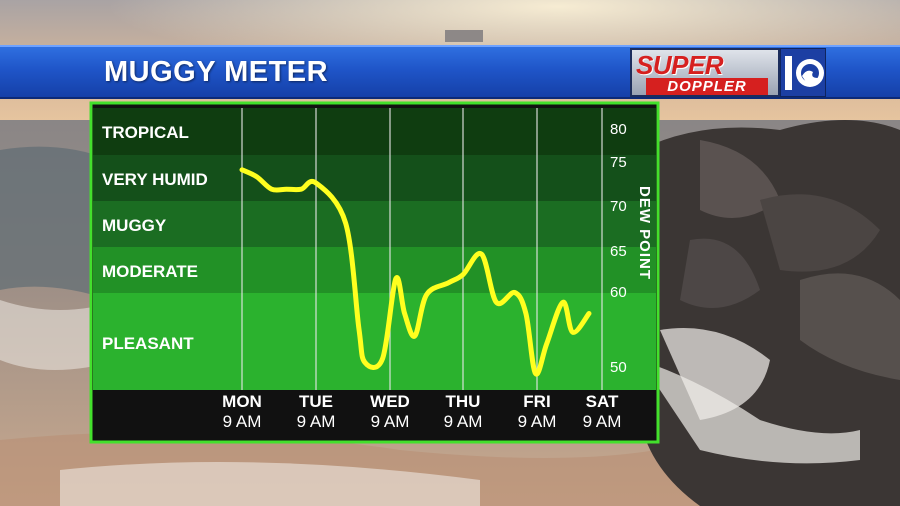  What do you see at coordinates (216, 72) in the screenshot?
I see `page-title: MUGGY METER` at bounding box center [216, 72].